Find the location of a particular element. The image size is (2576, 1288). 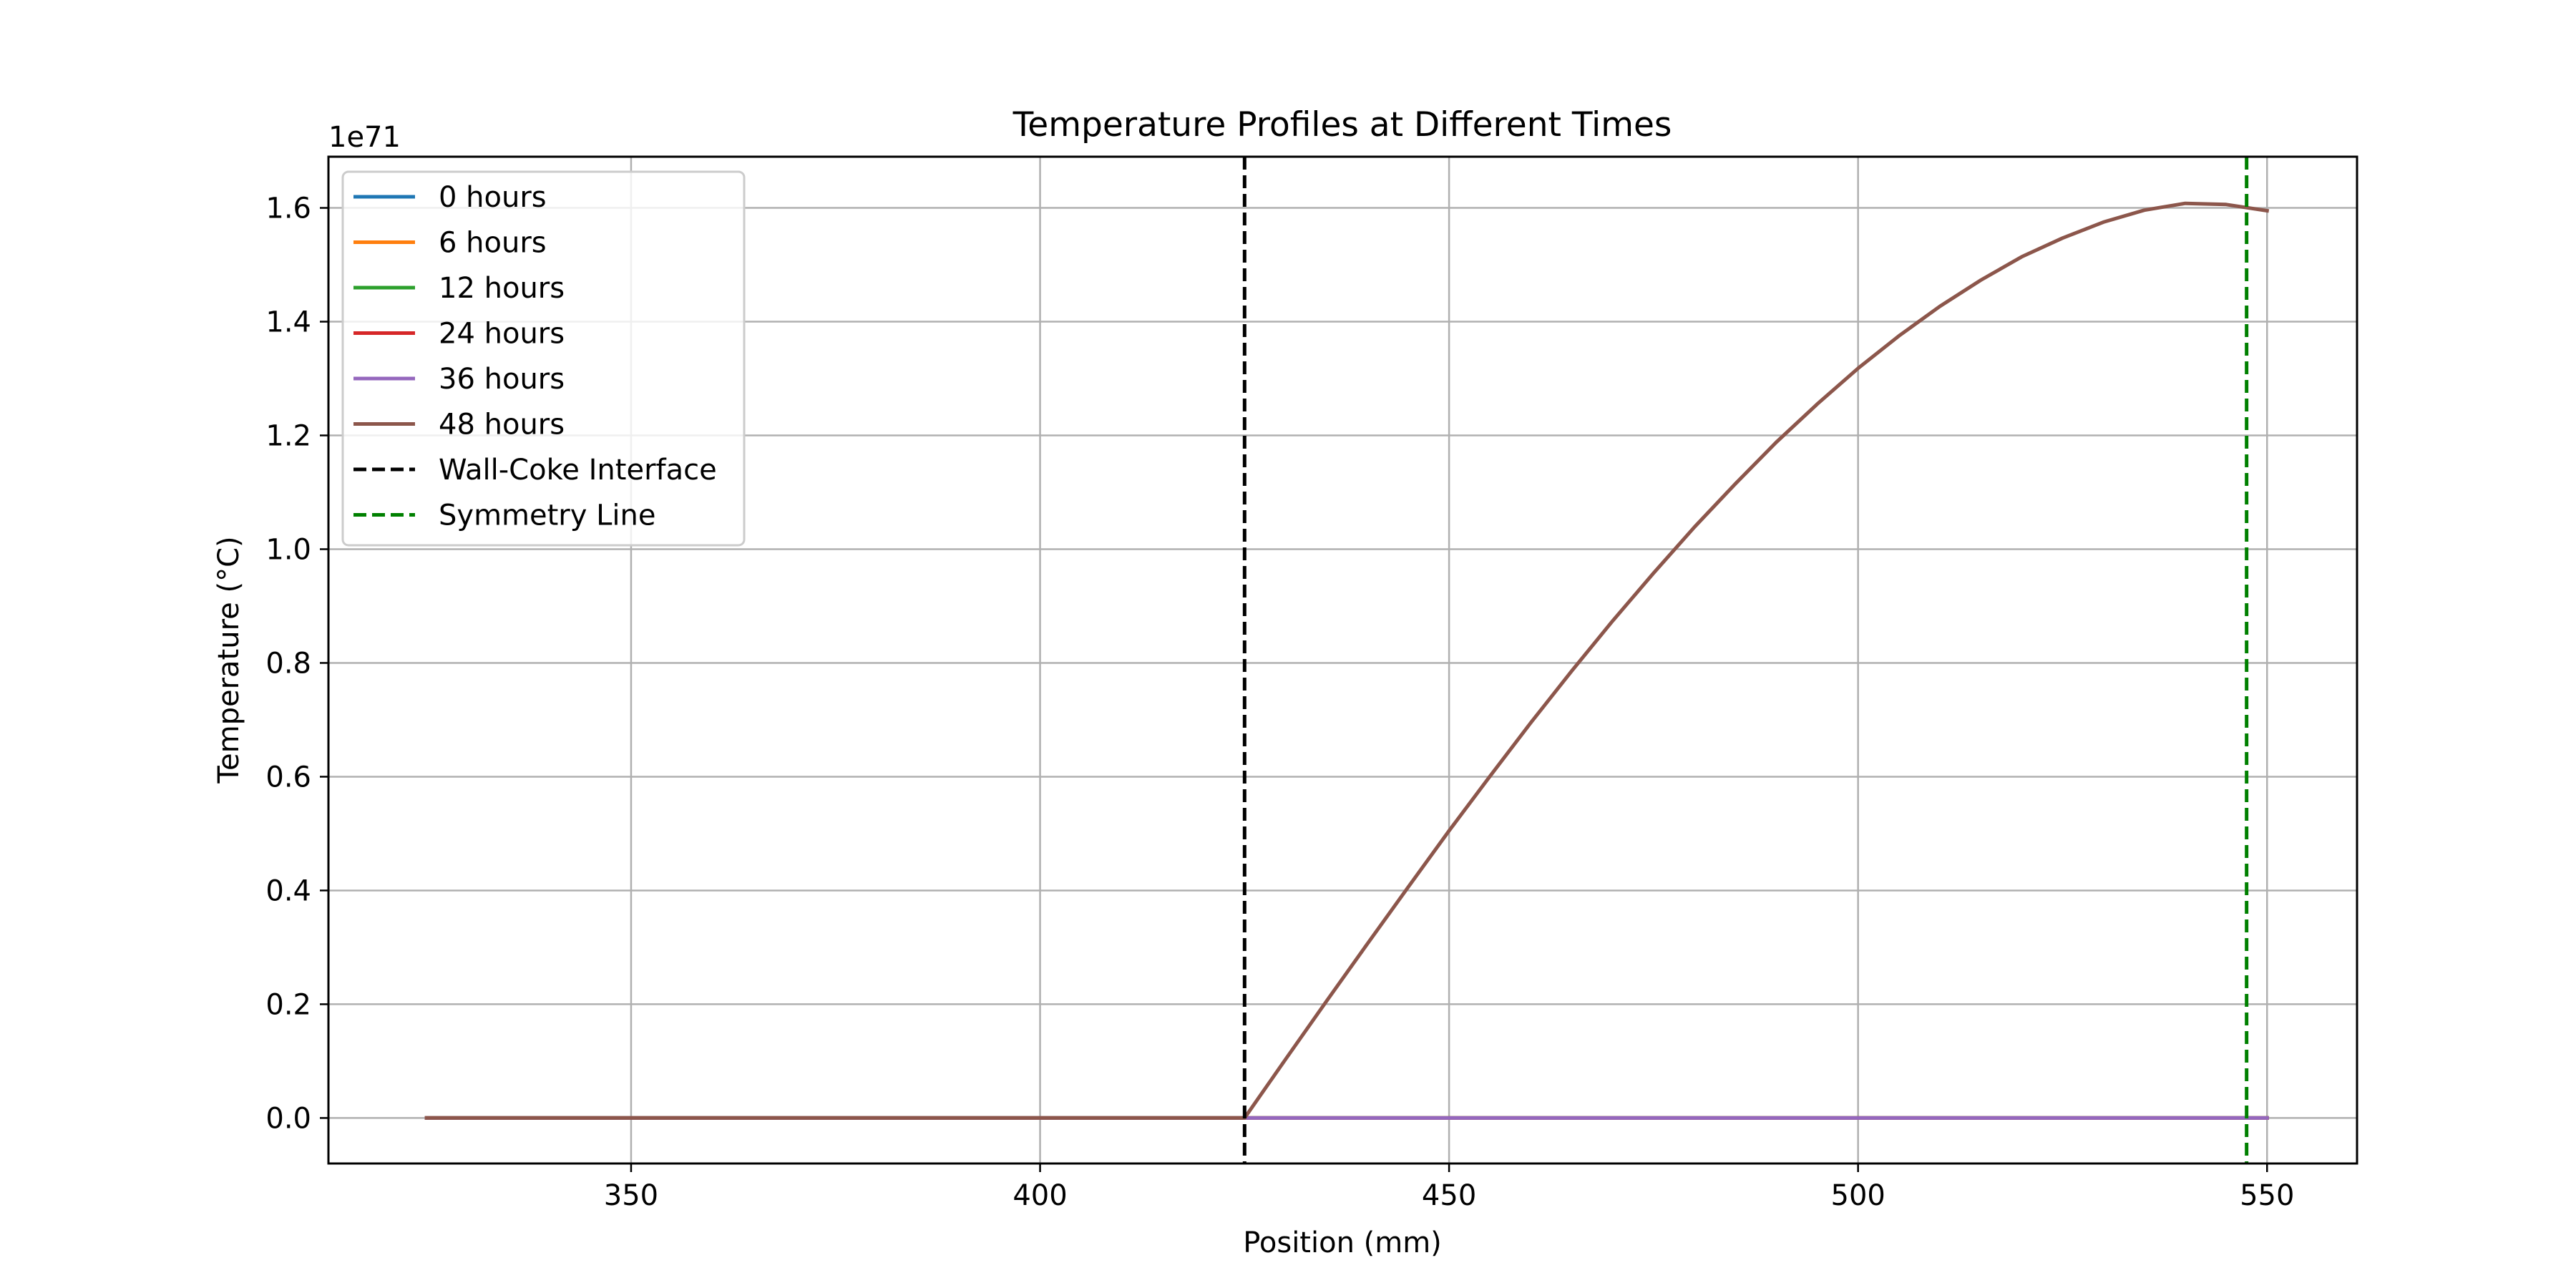

x-tick-label: 450 is located at coordinates (1449, 1195).